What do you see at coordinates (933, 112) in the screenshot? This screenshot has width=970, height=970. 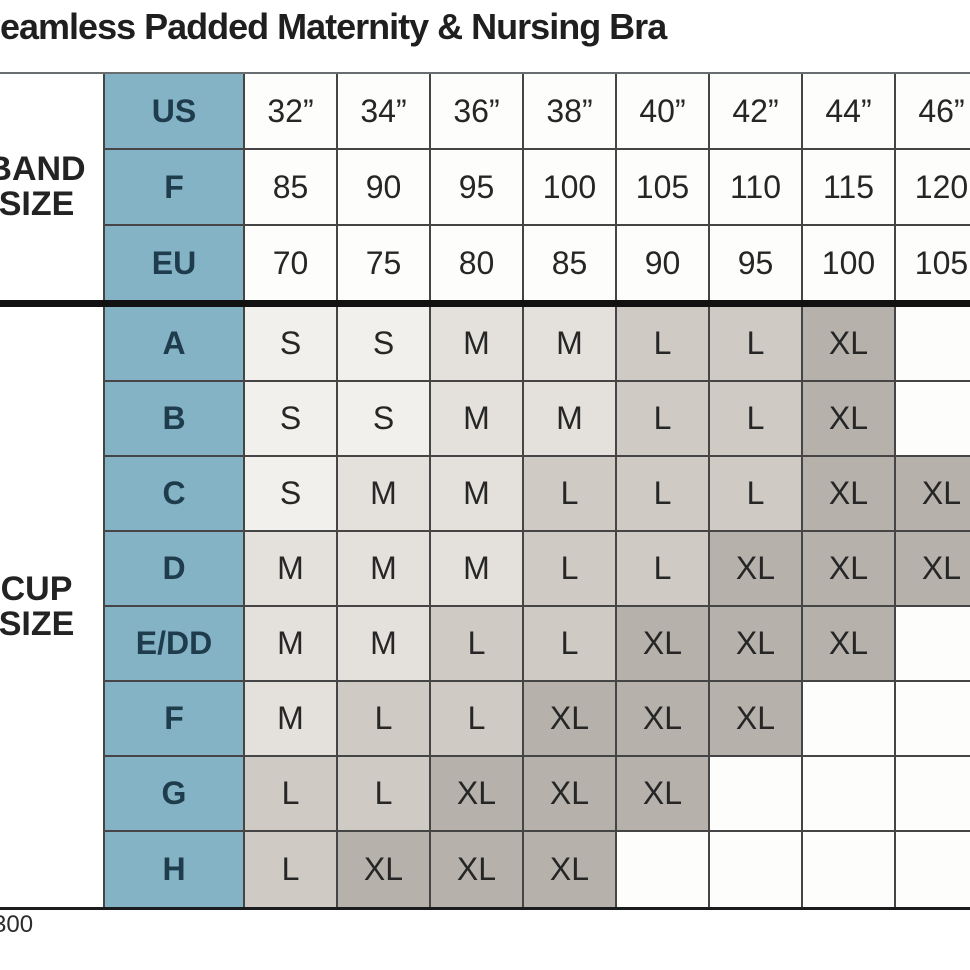 I see `band-value-cell: 46”` at bounding box center [933, 112].